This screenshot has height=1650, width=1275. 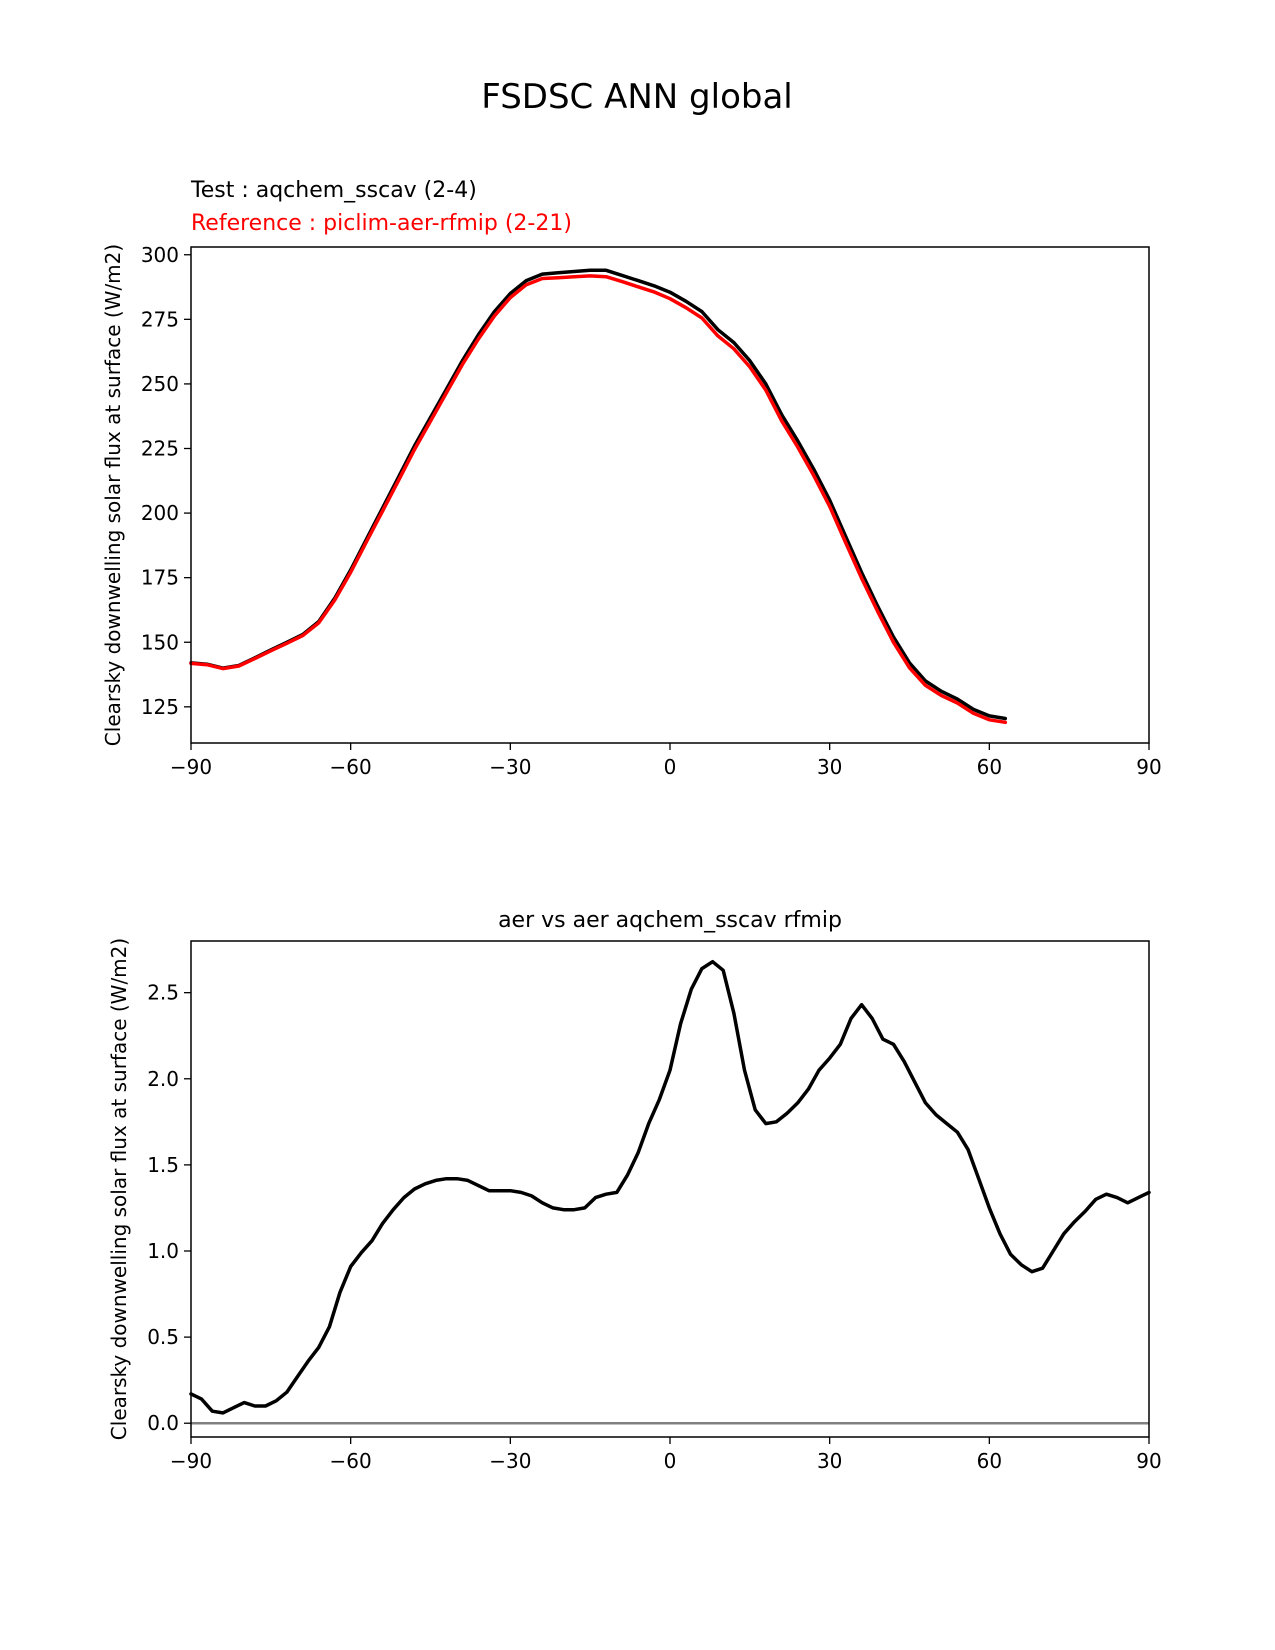 I want to click on top-xtick-label: −30, so click(x=510, y=767).